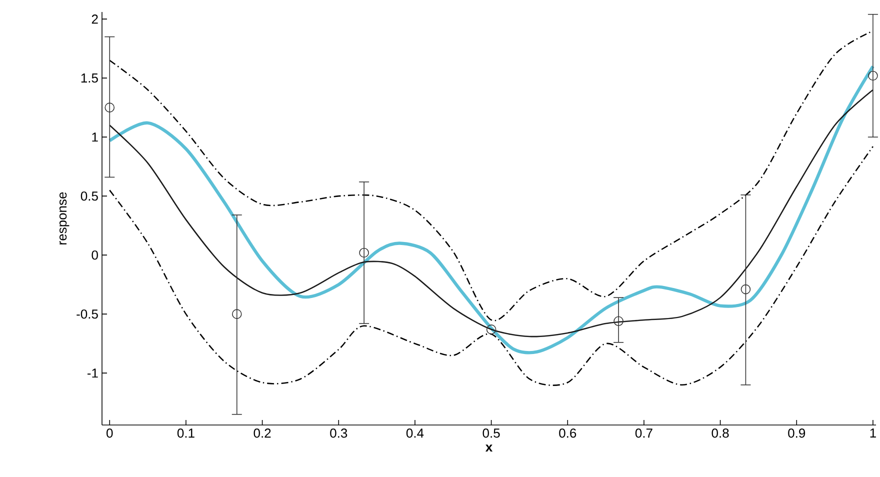 The width and height of the screenshot is (880, 477). What do you see at coordinates (185, 433) in the screenshot?
I see `x-tick-label: 0.1` at bounding box center [185, 433].